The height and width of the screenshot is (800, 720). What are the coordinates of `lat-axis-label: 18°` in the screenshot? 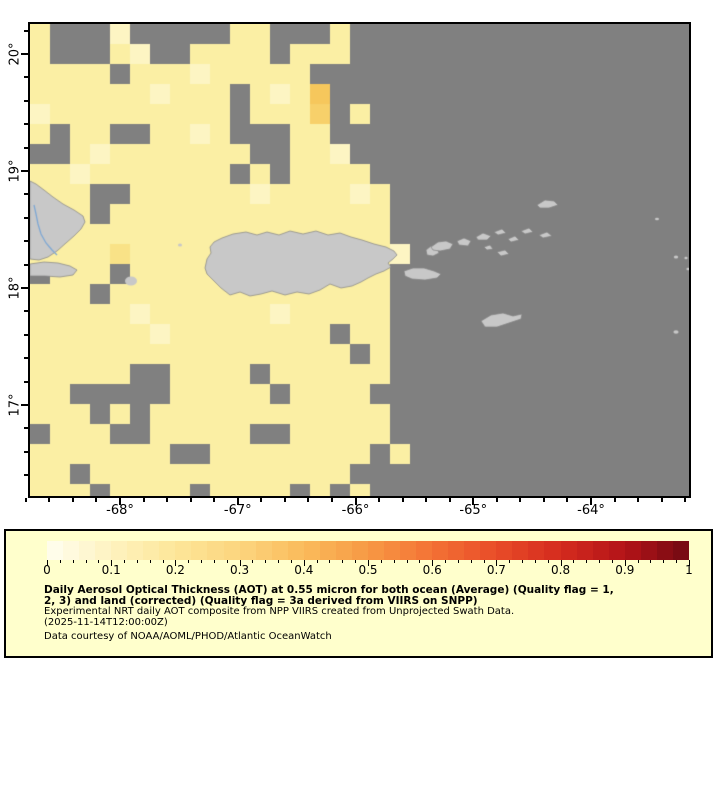 It's located at (15, 288).